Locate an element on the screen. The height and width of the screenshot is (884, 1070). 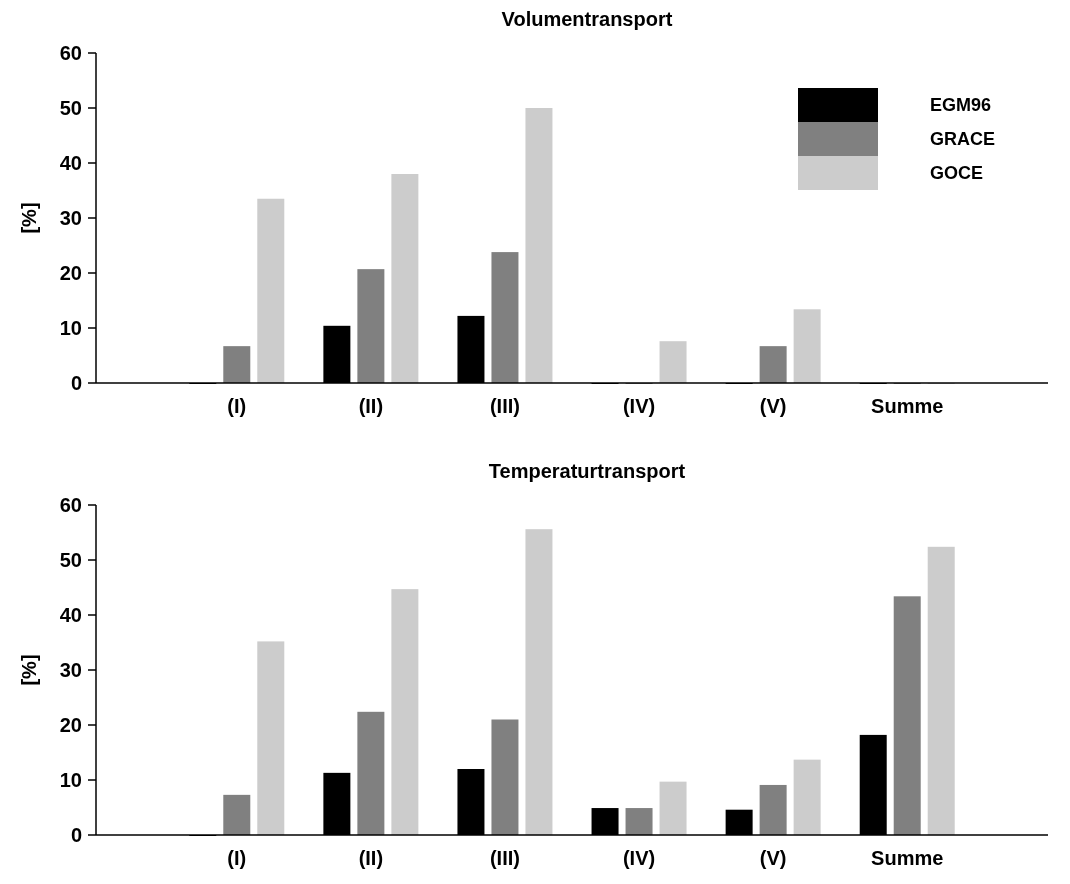
chart-title: Temperaturtransport is located at coordinates (587, 471).